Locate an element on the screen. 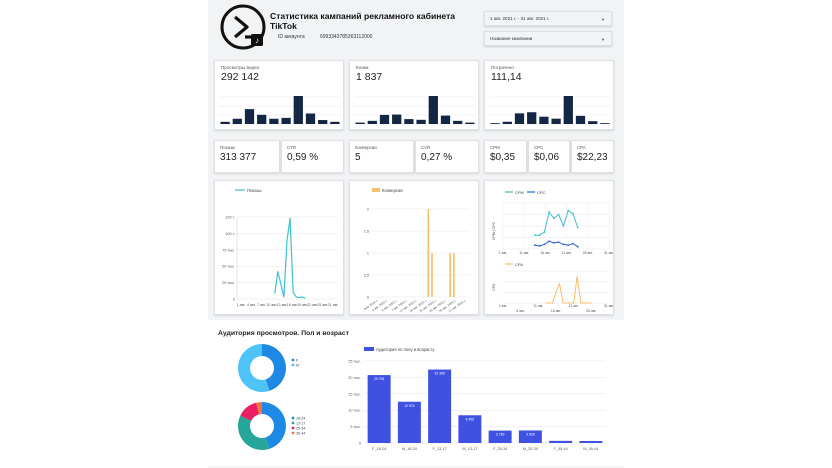  x-tick-label: 11 авг. is located at coordinates (524, 253).